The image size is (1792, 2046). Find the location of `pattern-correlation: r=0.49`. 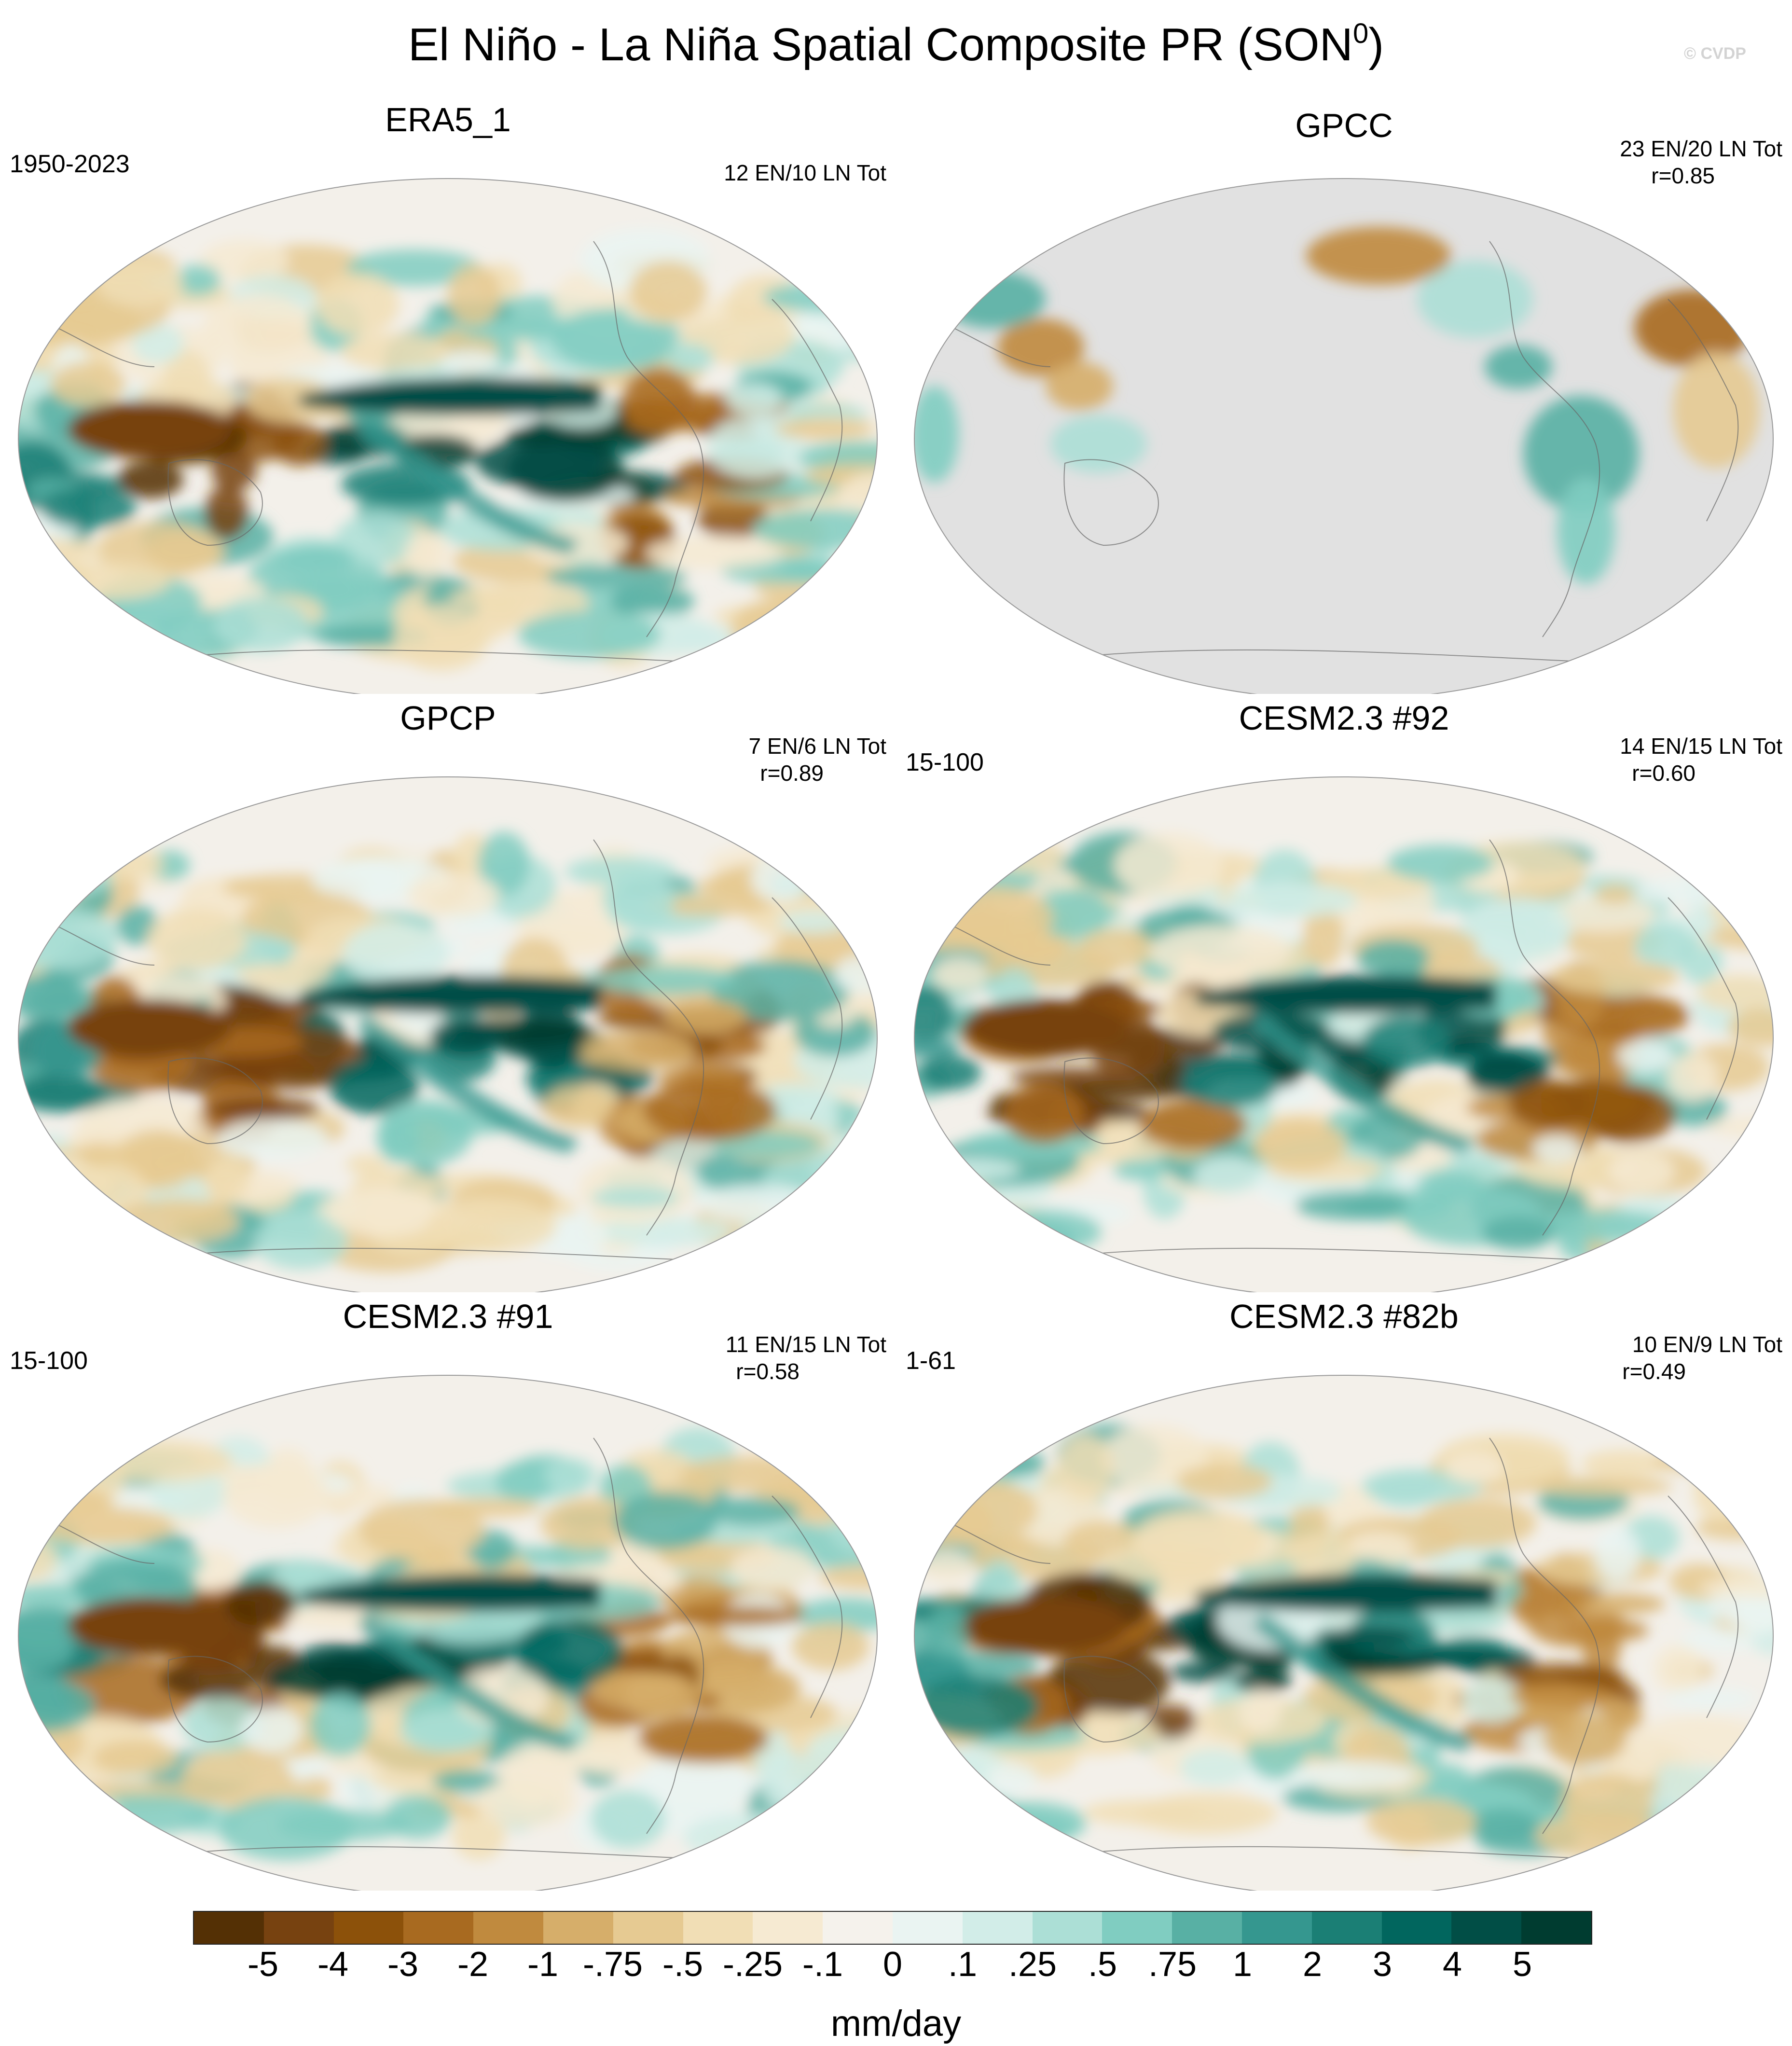

pattern-correlation: r=0.49 is located at coordinates (1654, 1371).